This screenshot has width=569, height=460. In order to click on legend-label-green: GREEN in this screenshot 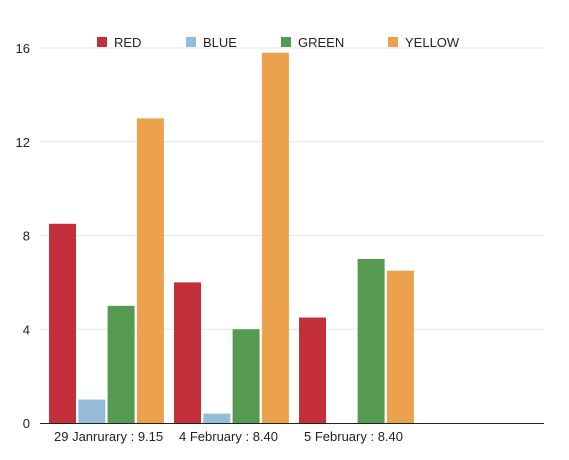, I will do `click(321, 42)`.